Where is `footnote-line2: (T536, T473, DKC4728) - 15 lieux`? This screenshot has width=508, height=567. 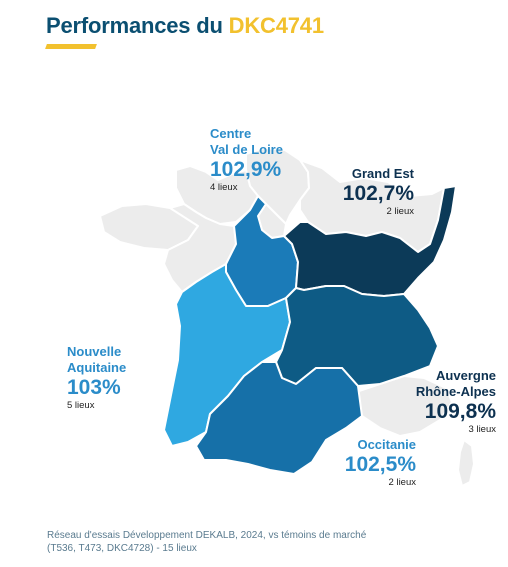
footnote-line2: (T536, T473, DKC4728) - 15 lieux is located at coordinates (122, 548).